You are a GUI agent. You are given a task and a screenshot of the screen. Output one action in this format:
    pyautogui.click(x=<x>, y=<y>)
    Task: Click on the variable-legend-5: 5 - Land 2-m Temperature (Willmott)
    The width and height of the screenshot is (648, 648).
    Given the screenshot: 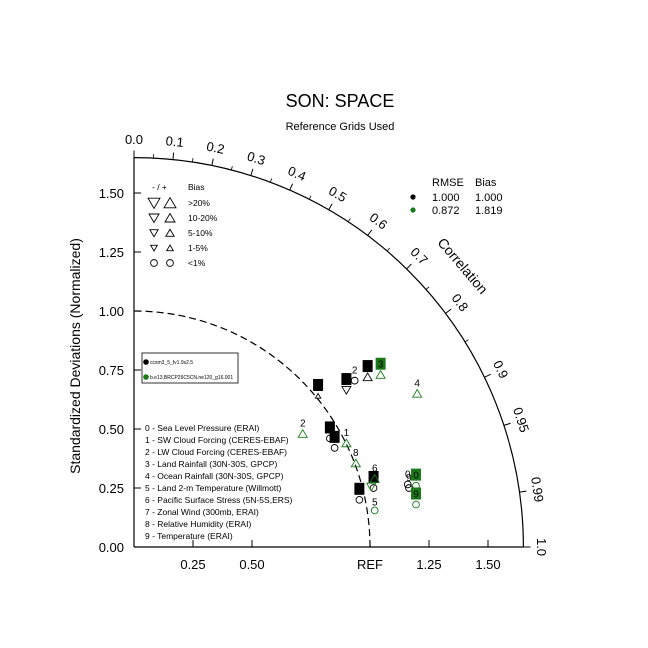 What is the action you would take?
    pyautogui.click(x=213, y=488)
    